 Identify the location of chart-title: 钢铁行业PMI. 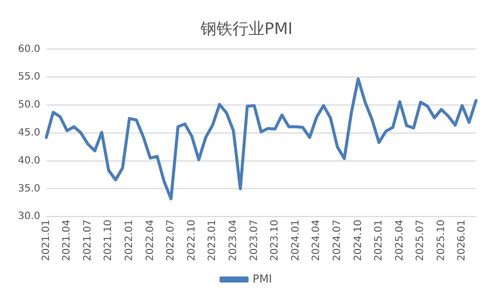
(246, 28).